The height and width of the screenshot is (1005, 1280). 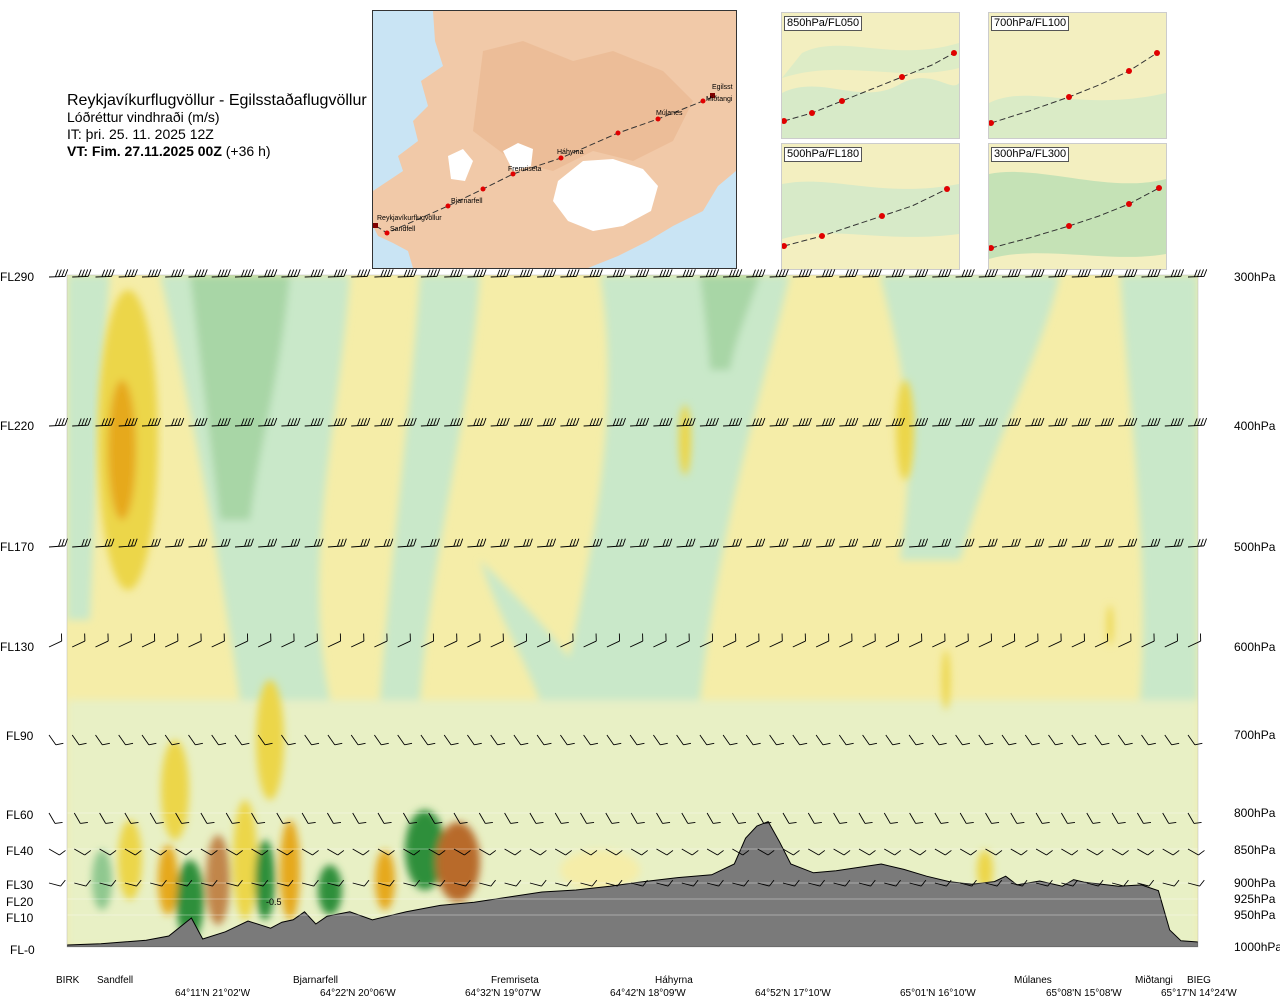 I want to click on right-level-800: 800hPa, so click(x=1255, y=813).